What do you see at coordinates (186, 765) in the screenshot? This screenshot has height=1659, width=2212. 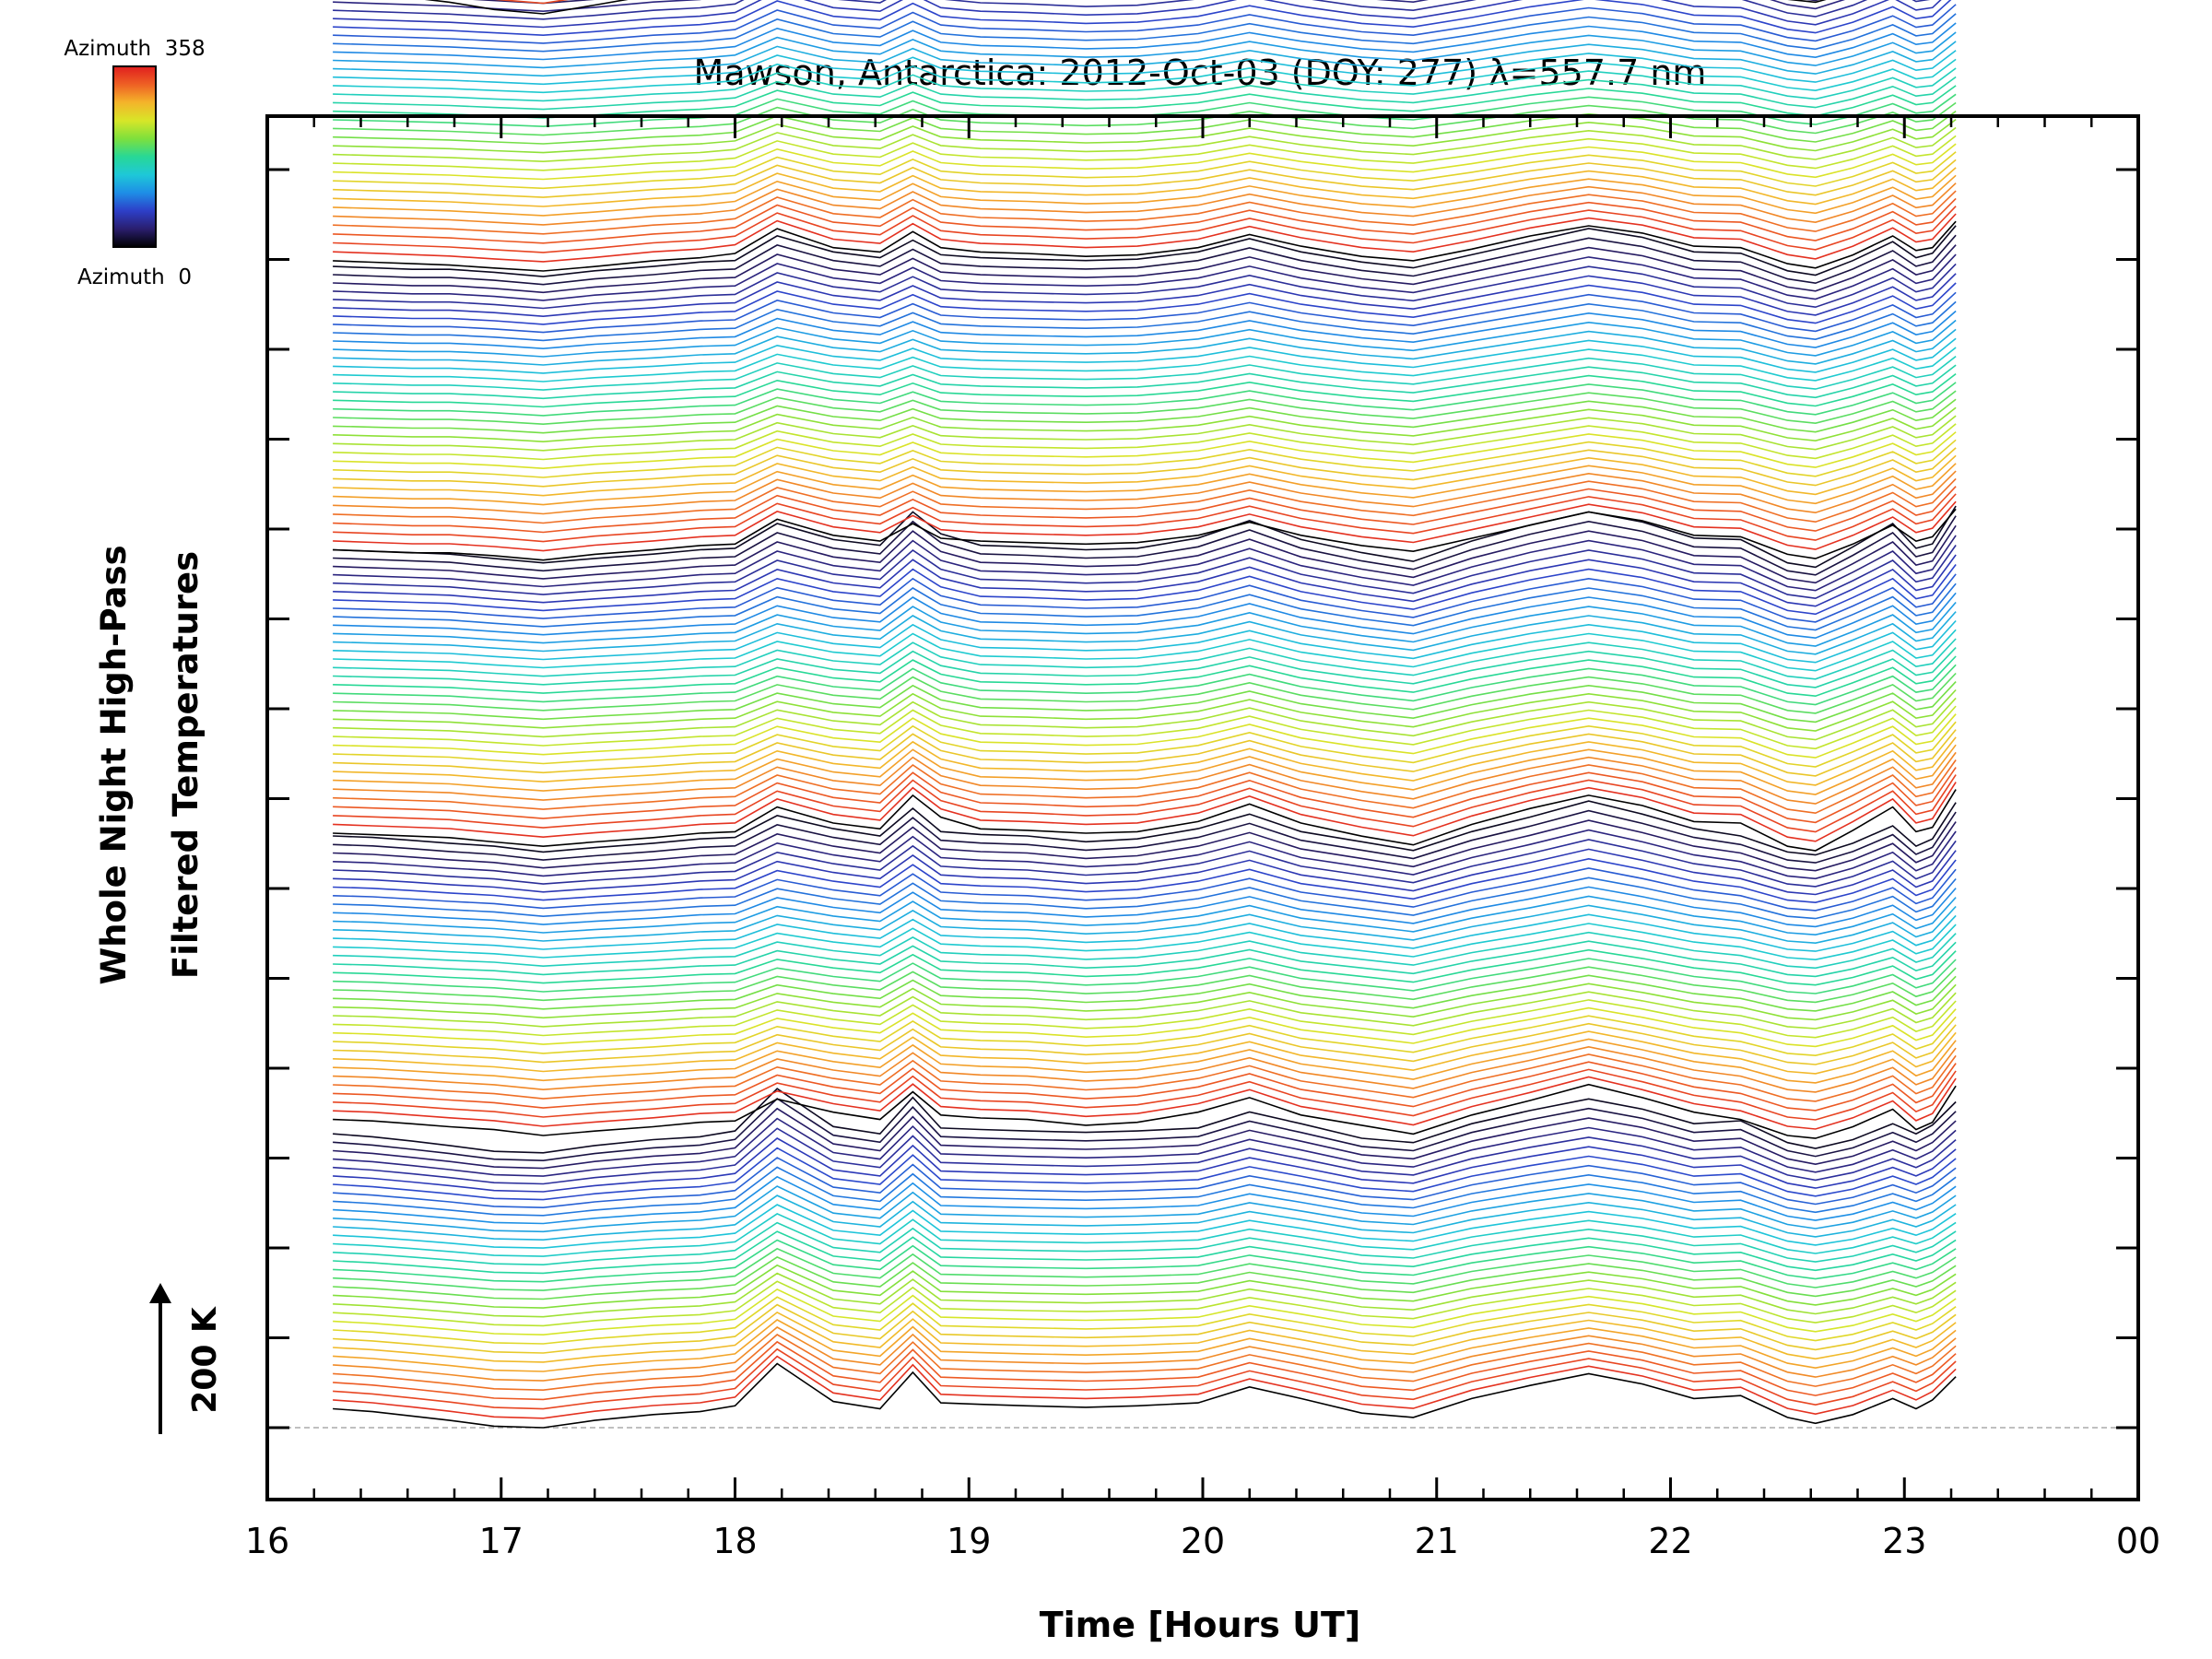 I see `y-axis-label-line2: Filtered Temperatures` at bounding box center [186, 765].